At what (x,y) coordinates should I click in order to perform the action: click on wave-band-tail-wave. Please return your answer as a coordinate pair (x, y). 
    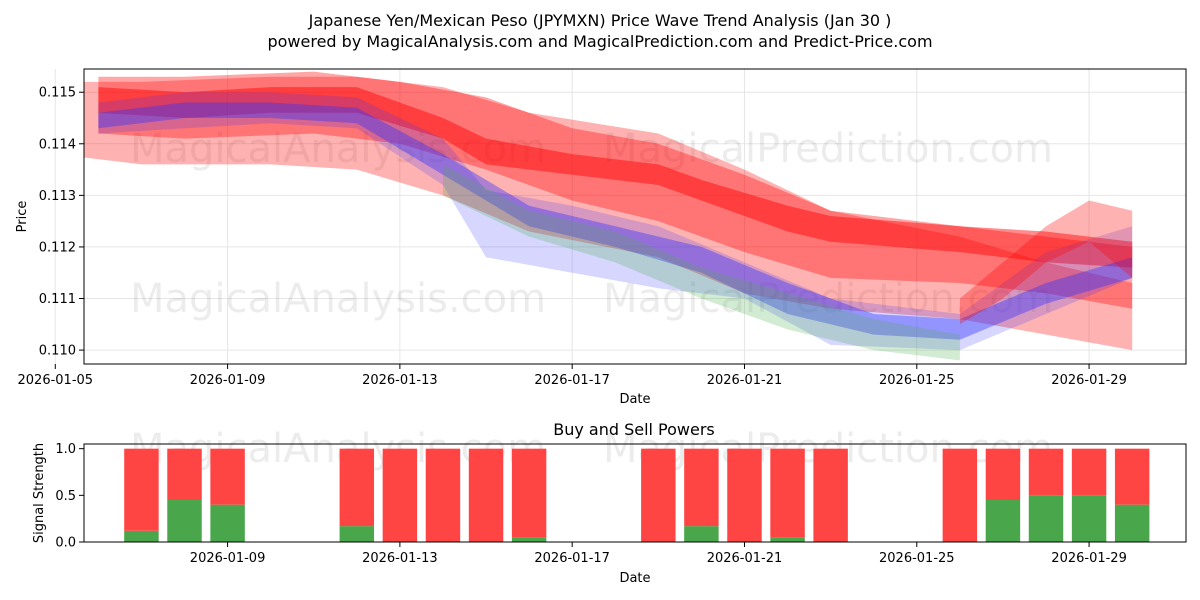
    Looking at the image, I should click on (1046, 262).